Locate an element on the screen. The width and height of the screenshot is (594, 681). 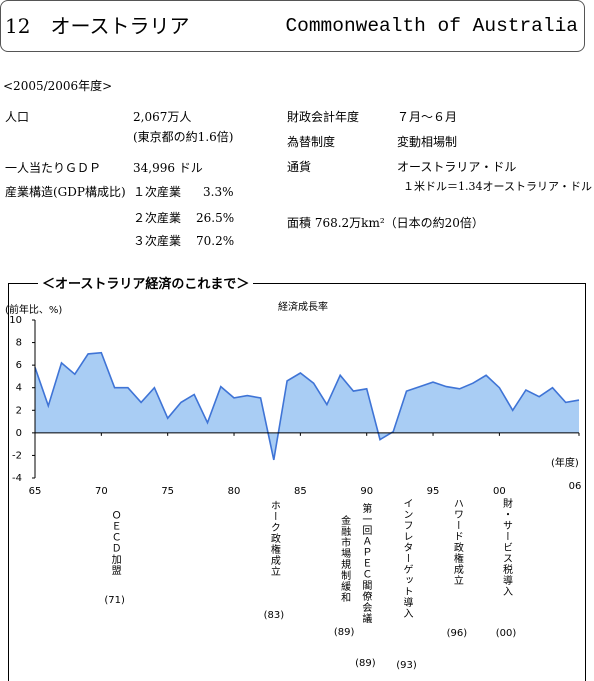
period: <2005/2006年度> is located at coordinates (58, 86).